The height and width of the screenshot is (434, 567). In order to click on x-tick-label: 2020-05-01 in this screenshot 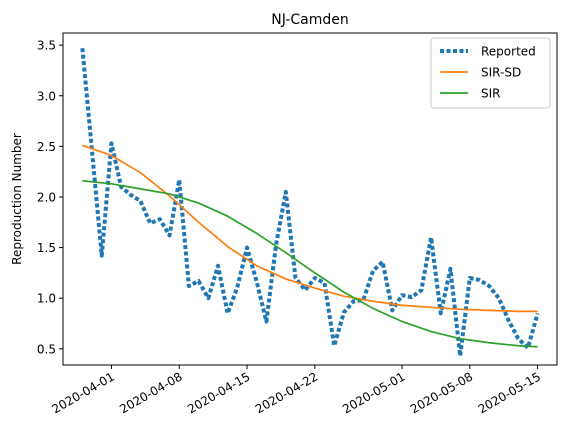, I will do `click(373, 392)`.